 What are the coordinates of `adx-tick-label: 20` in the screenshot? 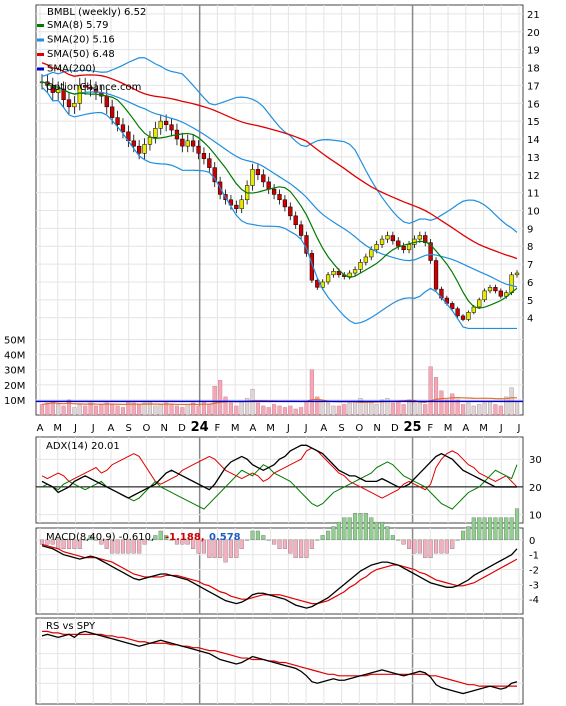 It's located at (535, 488).